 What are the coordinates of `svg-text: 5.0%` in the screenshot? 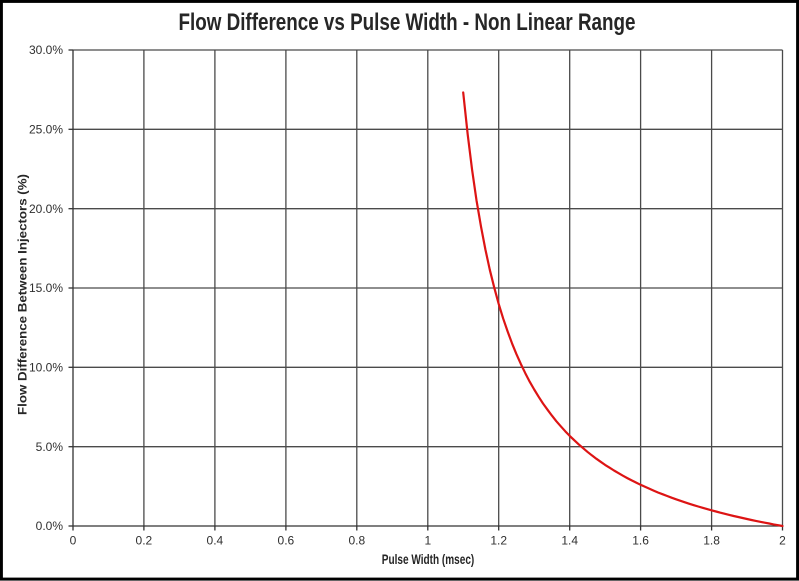 It's located at (50, 447).